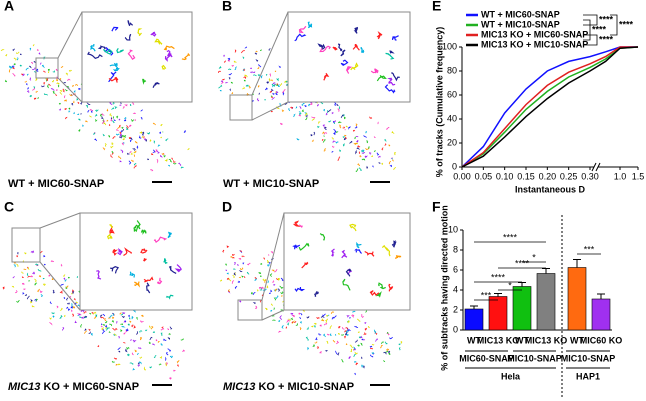 The width and height of the screenshot is (646, 401). Describe the element at coordinates (73, 387) in the screenshot. I see `panel-caption: MIC13 KO + MIC60-SNAP` at that location.